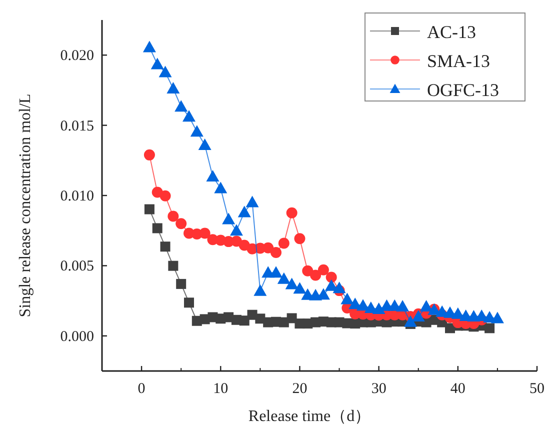 This screenshot has width=546, height=426. What do you see at coordinates (77, 266) in the screenshot?
I see `y-tick-label: 0.005` at bounding box center [77, 266].